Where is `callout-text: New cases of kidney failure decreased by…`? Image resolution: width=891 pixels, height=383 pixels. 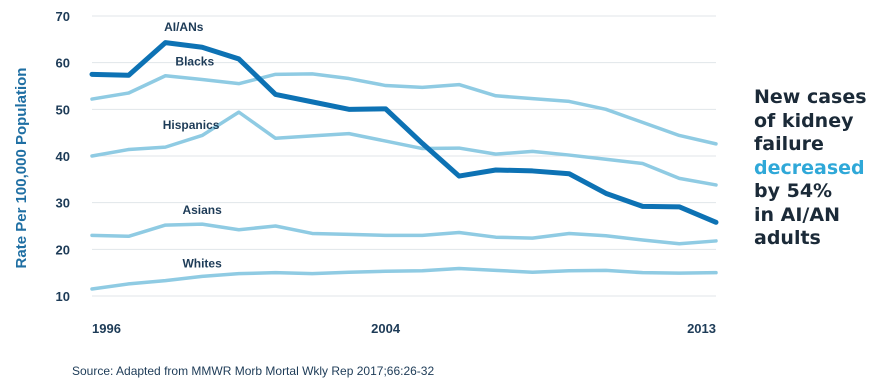 callout-text: New cases of kidney failure decreased by… is located at coordinates (821, 168).